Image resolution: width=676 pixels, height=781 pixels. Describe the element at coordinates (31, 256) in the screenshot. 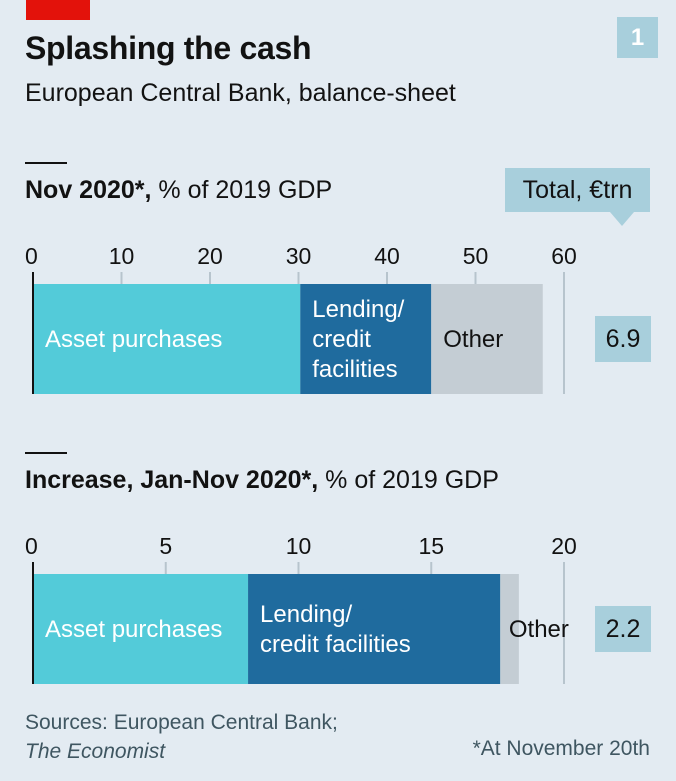

I see `tick-label-1-0: 0` at that location.